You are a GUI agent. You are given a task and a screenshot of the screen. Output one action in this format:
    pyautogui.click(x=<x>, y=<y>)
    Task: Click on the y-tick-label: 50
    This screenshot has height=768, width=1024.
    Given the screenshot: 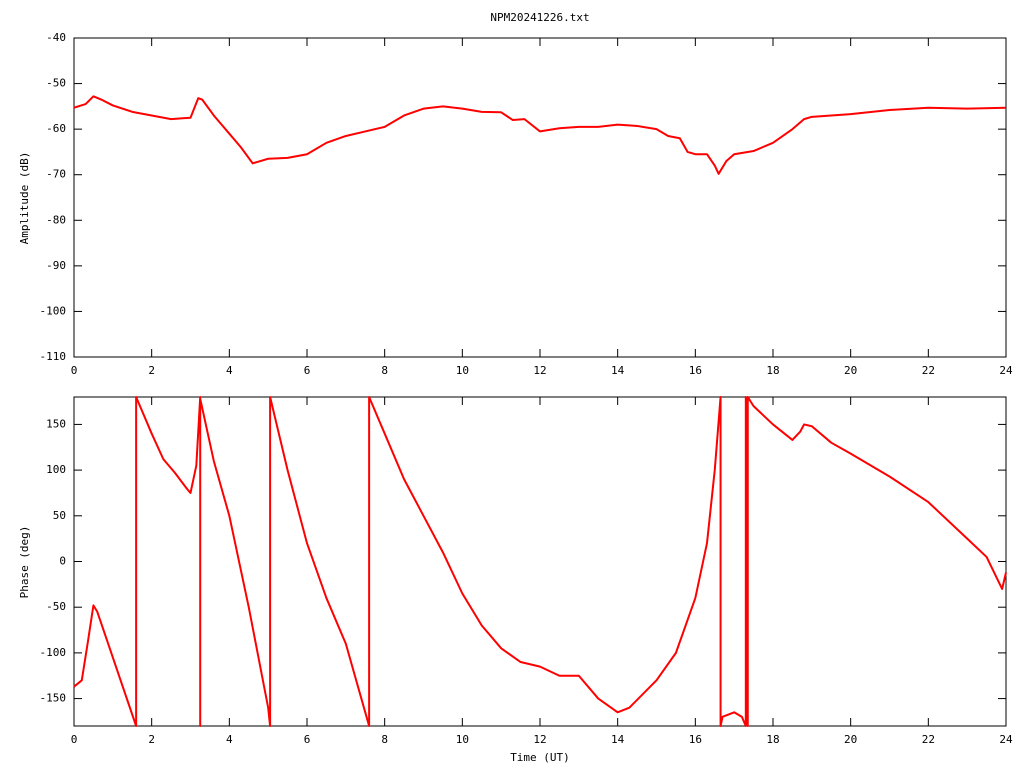 What is the action you would take?
    pyautogui.click(x=59, y=515)
    